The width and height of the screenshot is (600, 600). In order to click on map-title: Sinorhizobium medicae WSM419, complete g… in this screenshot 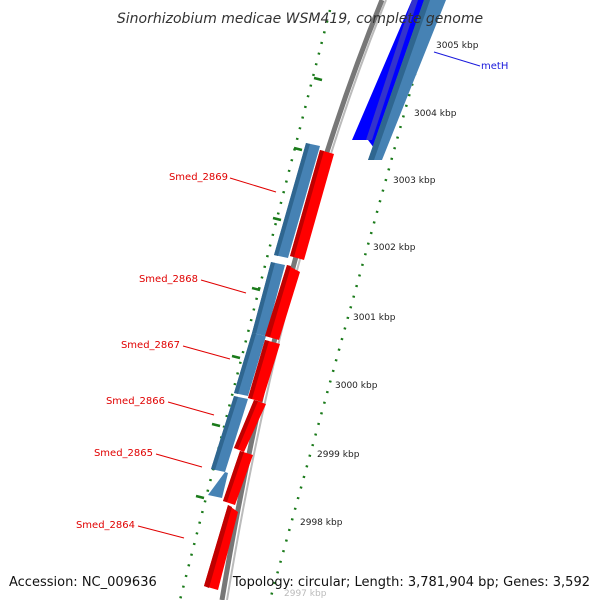, I will do `click(300, 19)`.